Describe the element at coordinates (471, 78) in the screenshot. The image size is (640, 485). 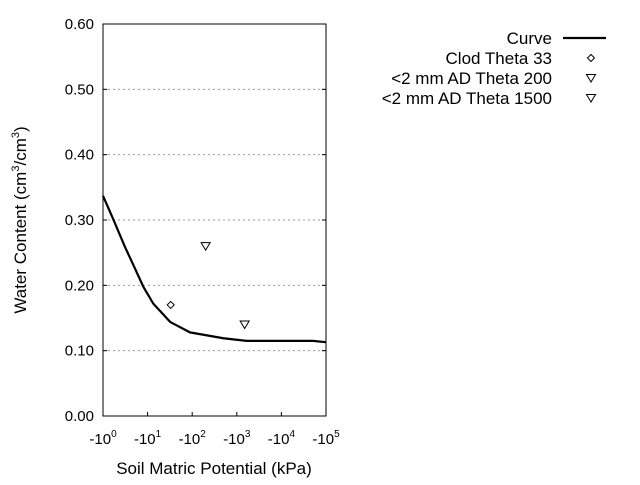
I see `legend-label: <2 mm AD Theta 200` at that location.